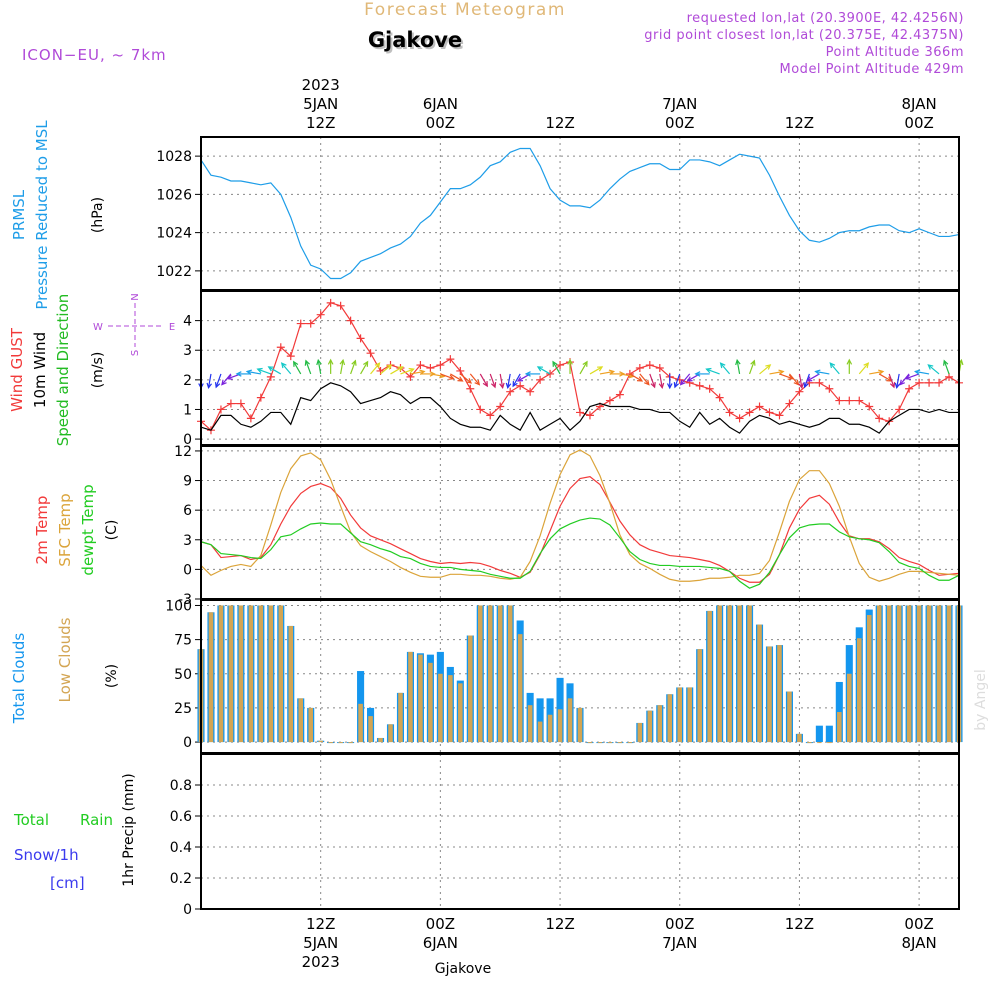 This screenshot has width=1000, height=1000. Describe the element at coordinates (134, 324) in the screenshot. I see `compass-rose: N W E S` at that location.